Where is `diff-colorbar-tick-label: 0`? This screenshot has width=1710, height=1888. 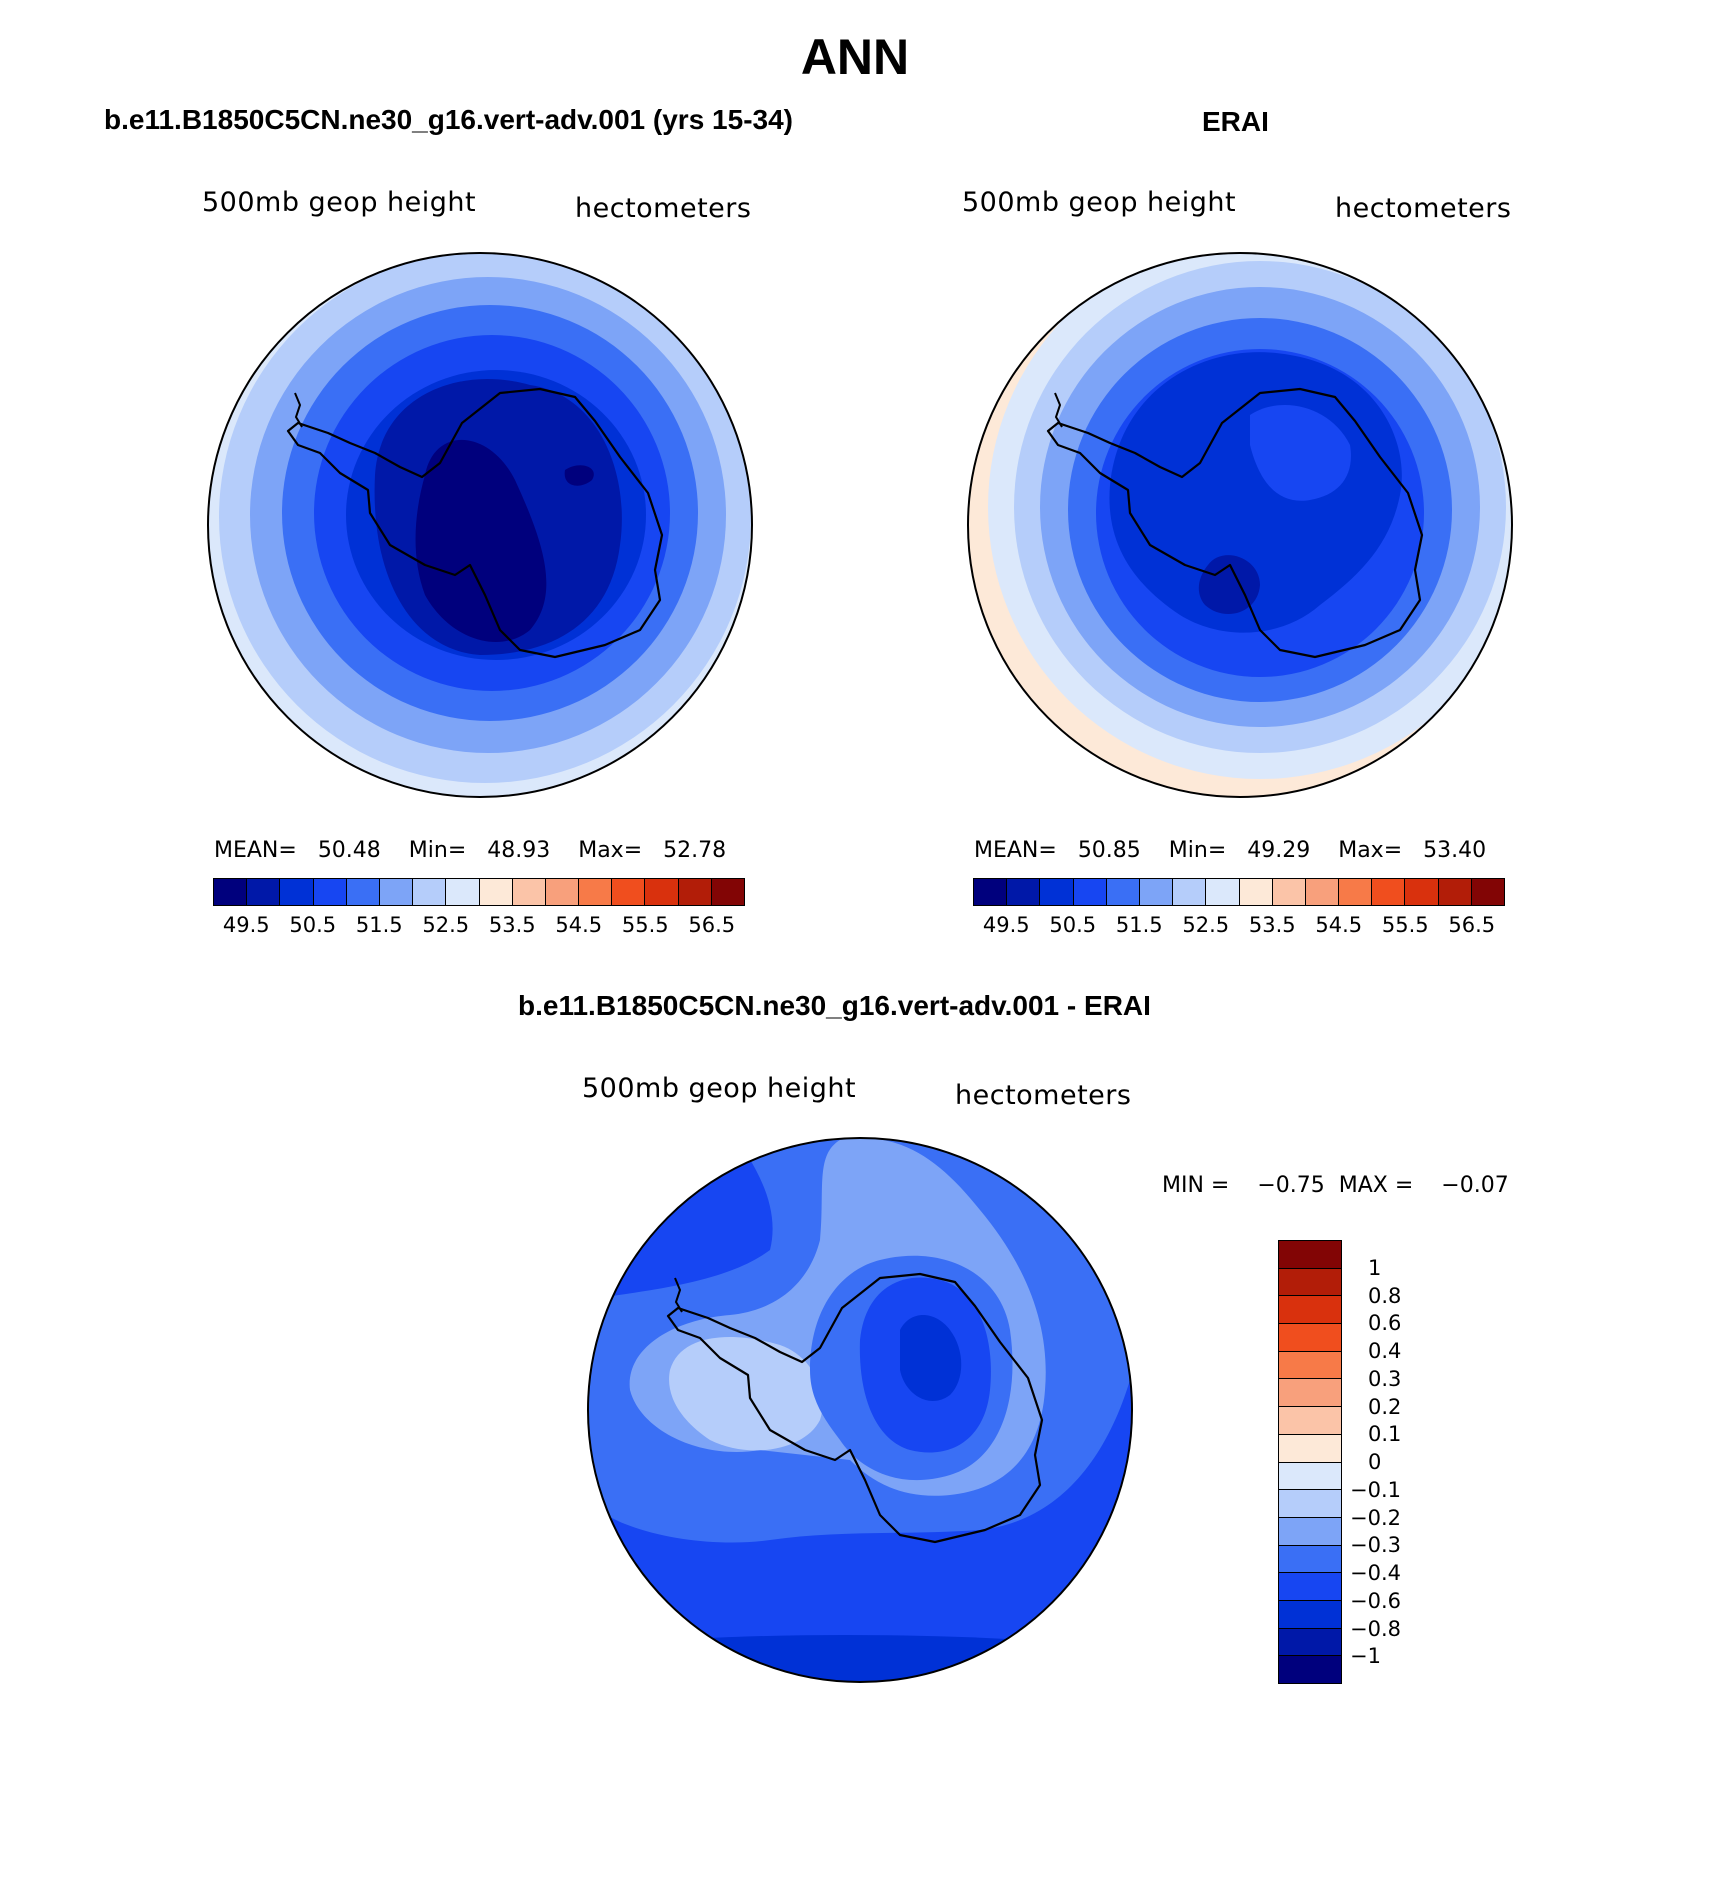 diff-colorbar-tick-label: 0 is located at coordinates (1375, 1462).